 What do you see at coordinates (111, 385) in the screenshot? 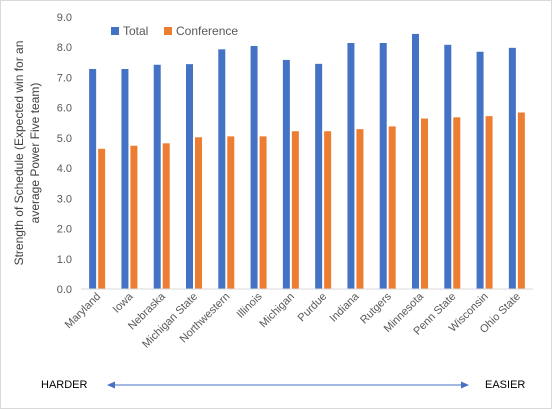
I see `arrow-left-icon` at bounding box center [111, 385].